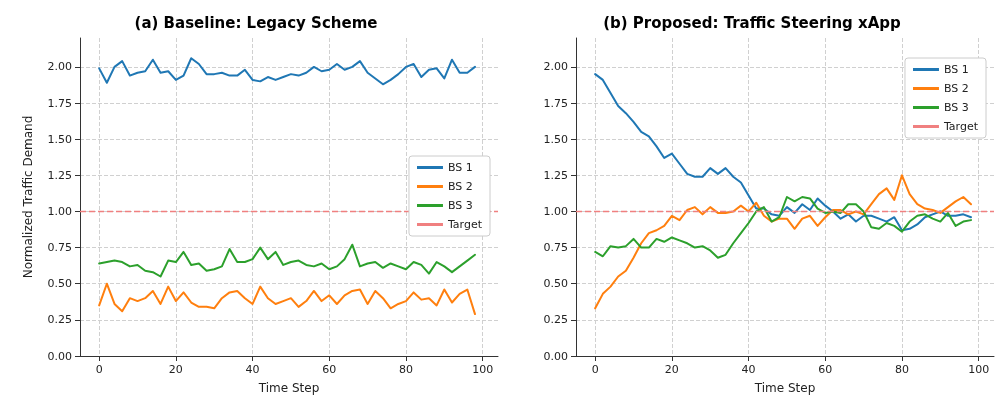 The height and width of the screenshot is (410, 1008). I want to click on y-axis-title: Normalized Traffic Demand, so click(28, 197).